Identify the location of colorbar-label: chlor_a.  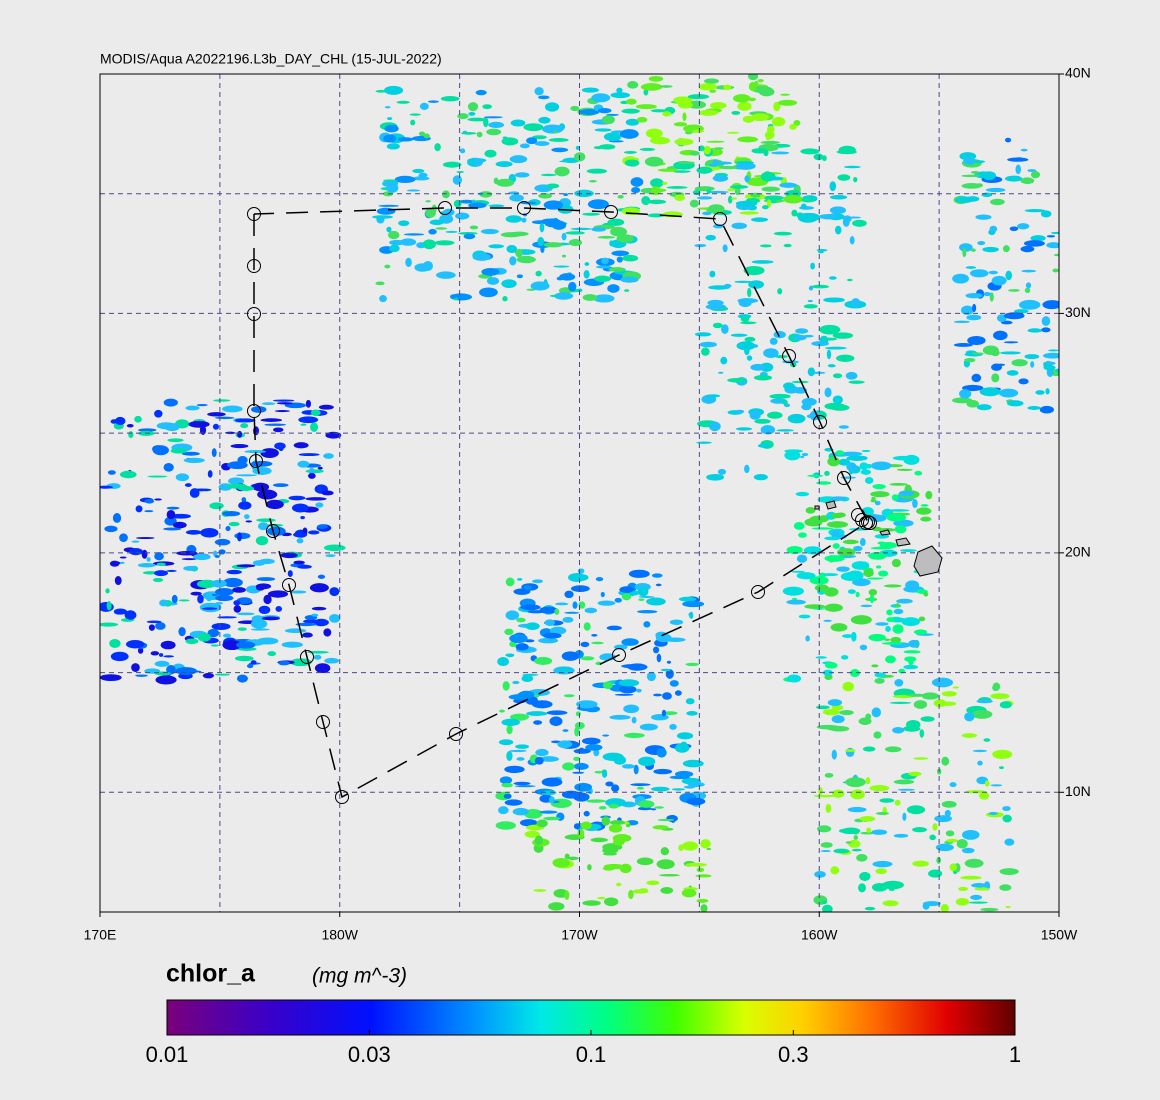
(211, 974).